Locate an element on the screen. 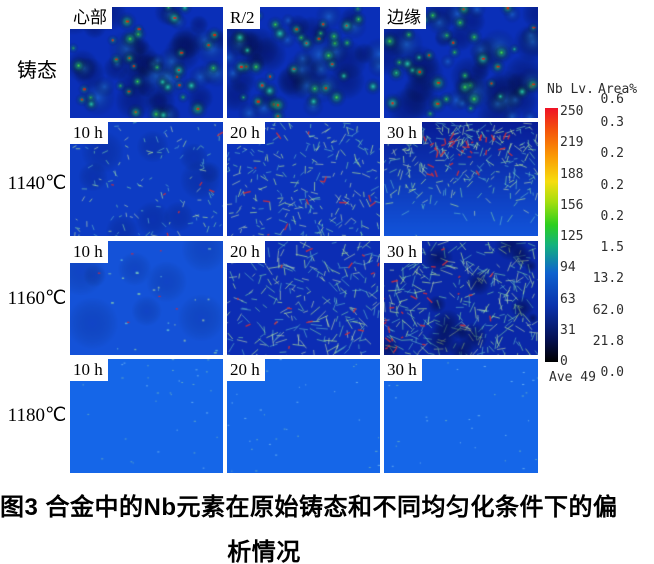 The image size is (654, 564). row-label-as-cast: 铸态 is located at coordinates (37, 71).